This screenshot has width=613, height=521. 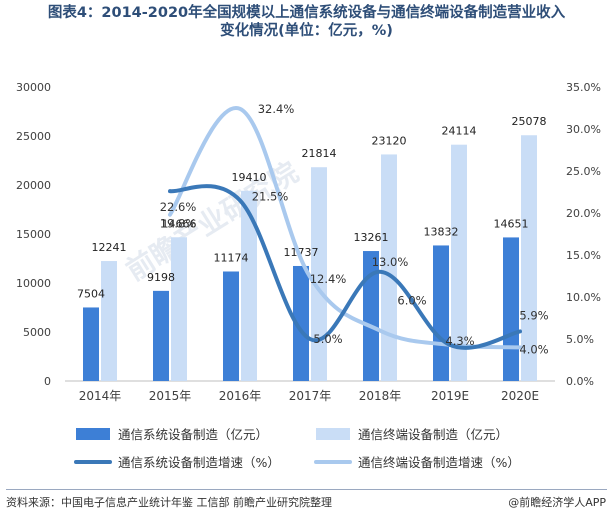 What do you see at coordinates (529, 121) in the screenshot?
I see `bar-label-terminal: 25078` at bounding box center [529, 121].